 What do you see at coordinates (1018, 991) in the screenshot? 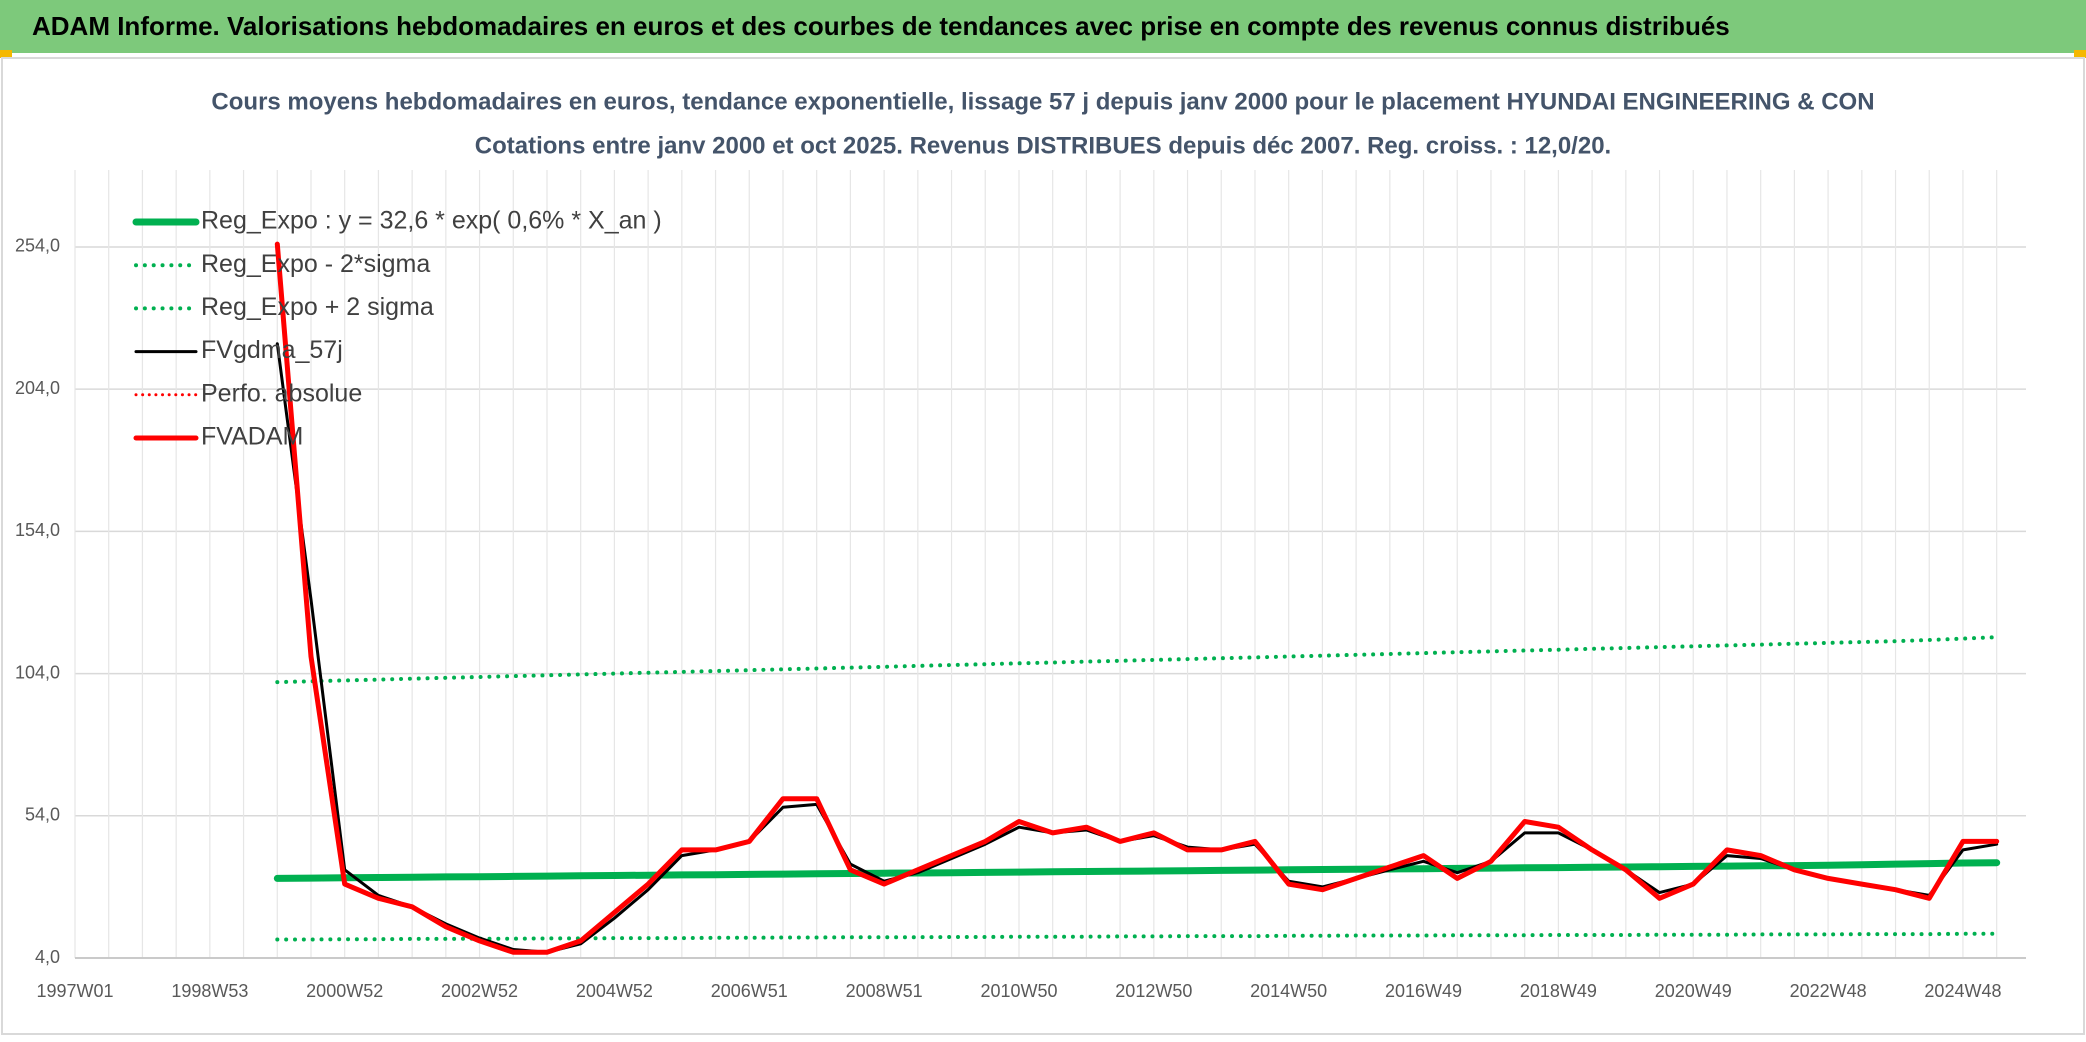
I see `x-tick-label: 2010W50` at bounding box center [1018, 991].